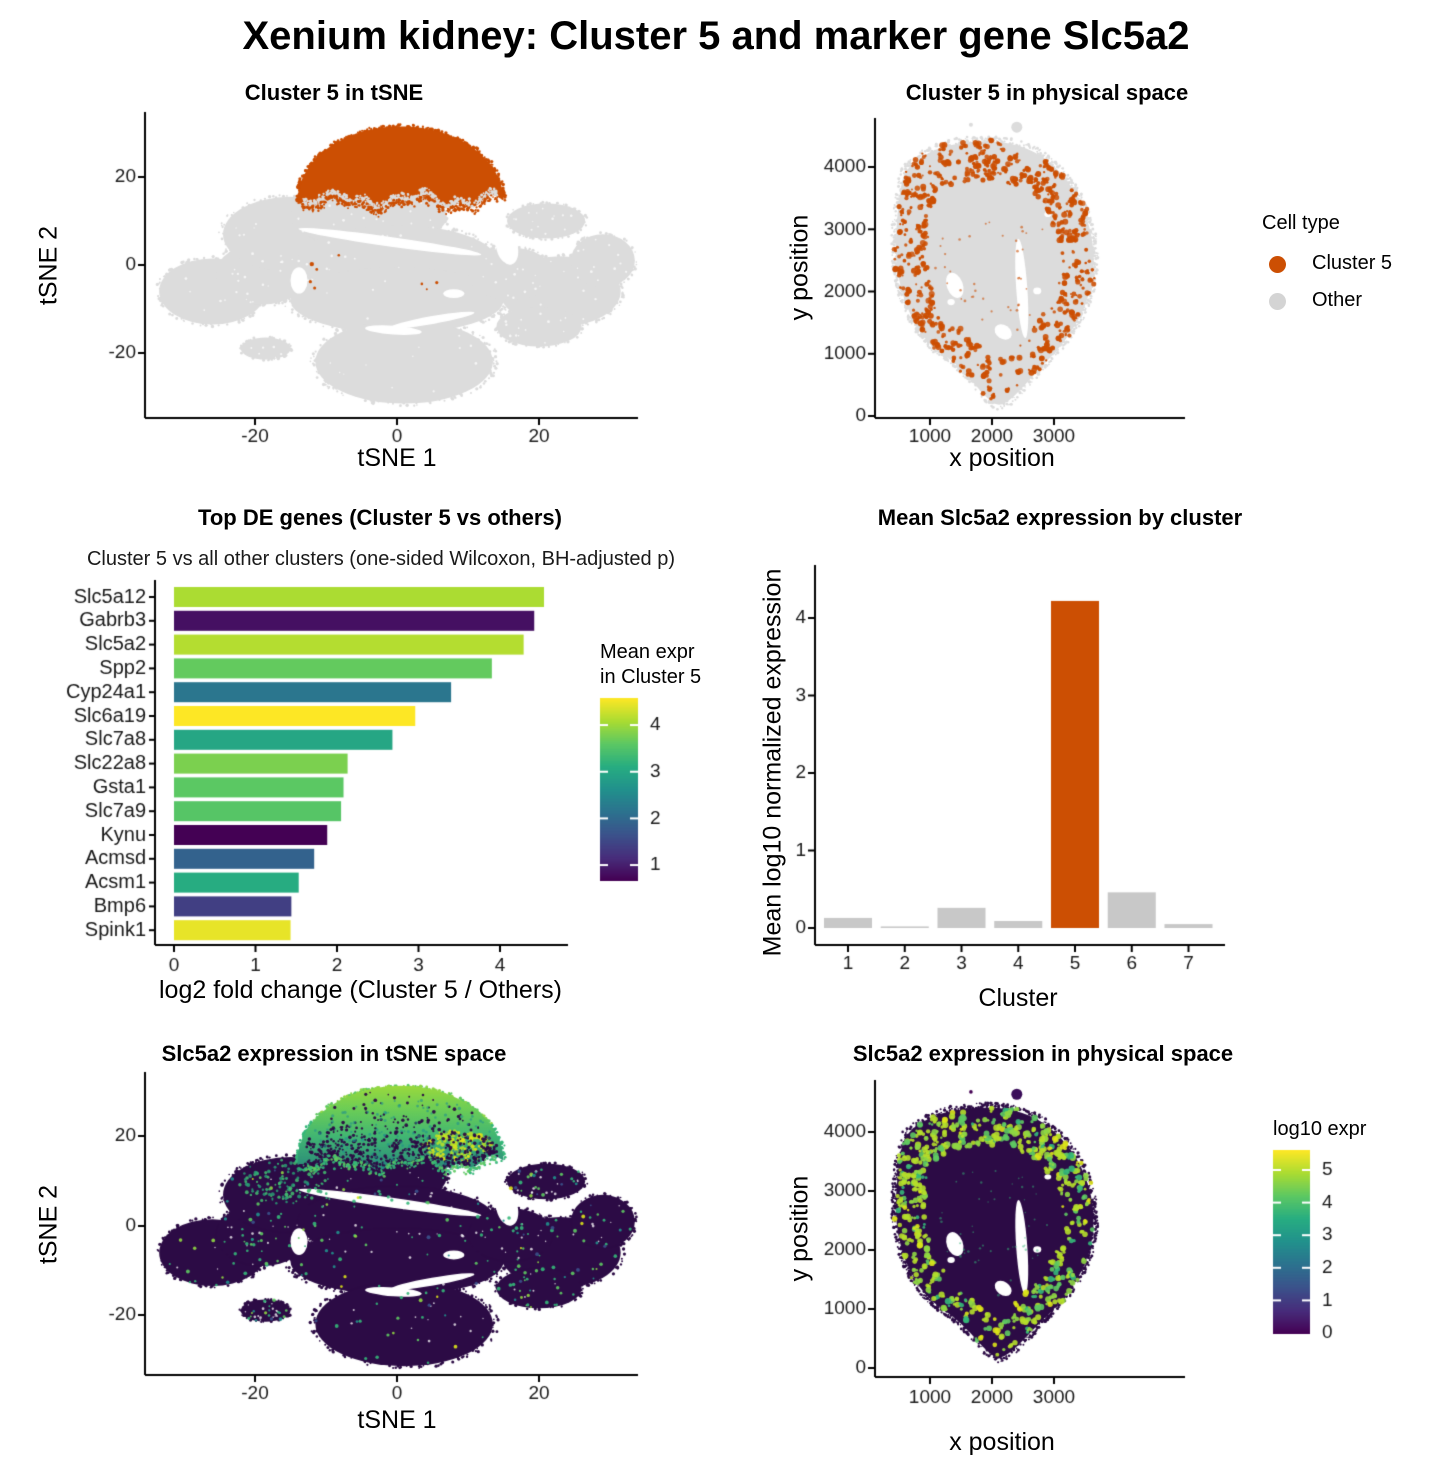 Image resolution: width=1432 pixels, height=1467 pixels. What do you see at coordinates (1047, 92) in the screenshot?
I see `panel-physical-cluster-title: Cluster 5 in physical space` at bounding box center [1047, 92].